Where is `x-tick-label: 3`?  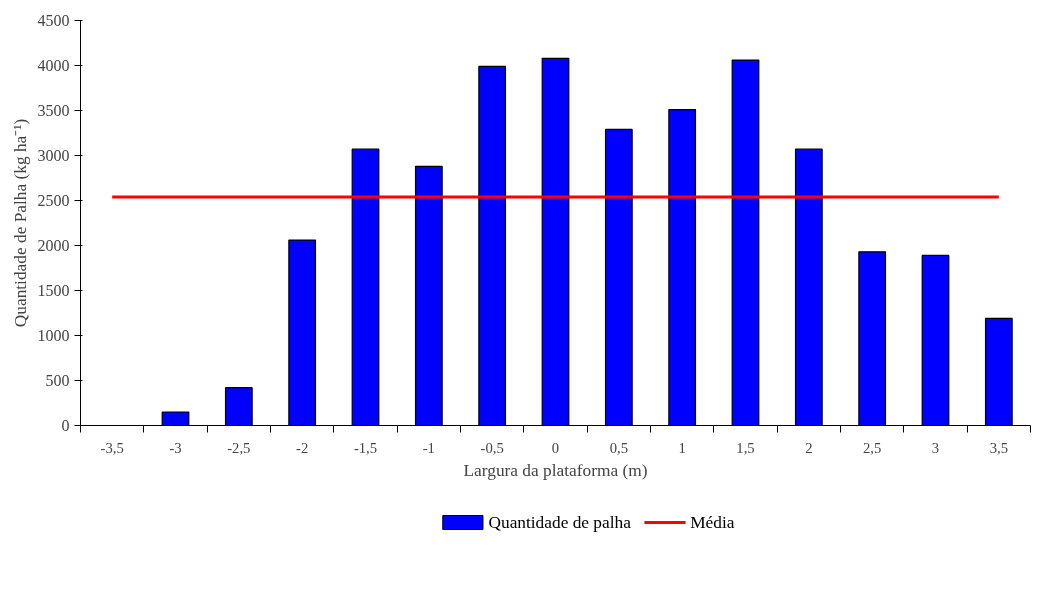
x-tick-label: 3 is located at coordinates (935, 447).